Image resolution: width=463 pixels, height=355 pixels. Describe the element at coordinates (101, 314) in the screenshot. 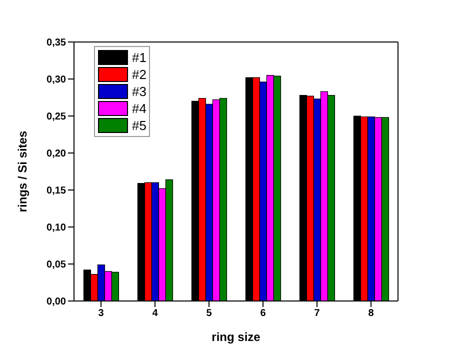

I see `x-tick-label: 3` at that location.